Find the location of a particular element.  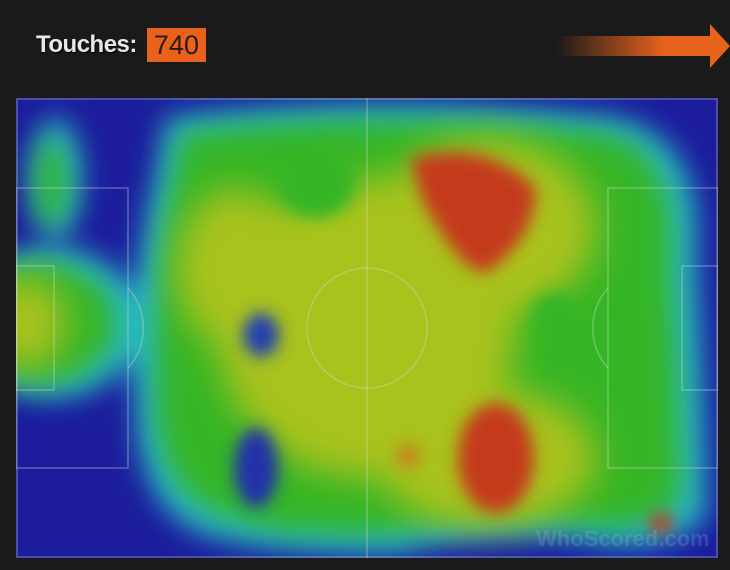

touches-count-badge: 740 is located at coordinates (176, 45).